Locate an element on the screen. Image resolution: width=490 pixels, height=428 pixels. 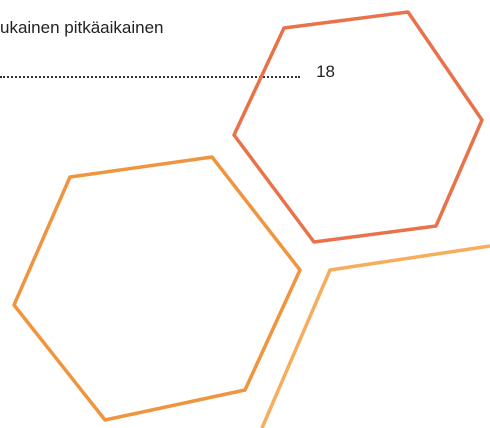
dot-leader is located at coordinates (150, 77).